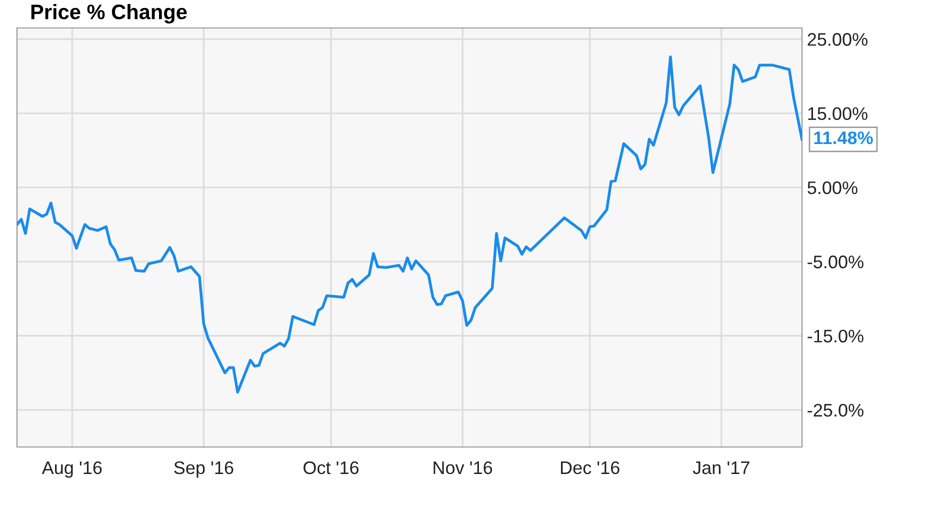  Describe the element at coordinates (331, 467) in the screenshot. I see `x-tick-label: Oct '16` at that location.